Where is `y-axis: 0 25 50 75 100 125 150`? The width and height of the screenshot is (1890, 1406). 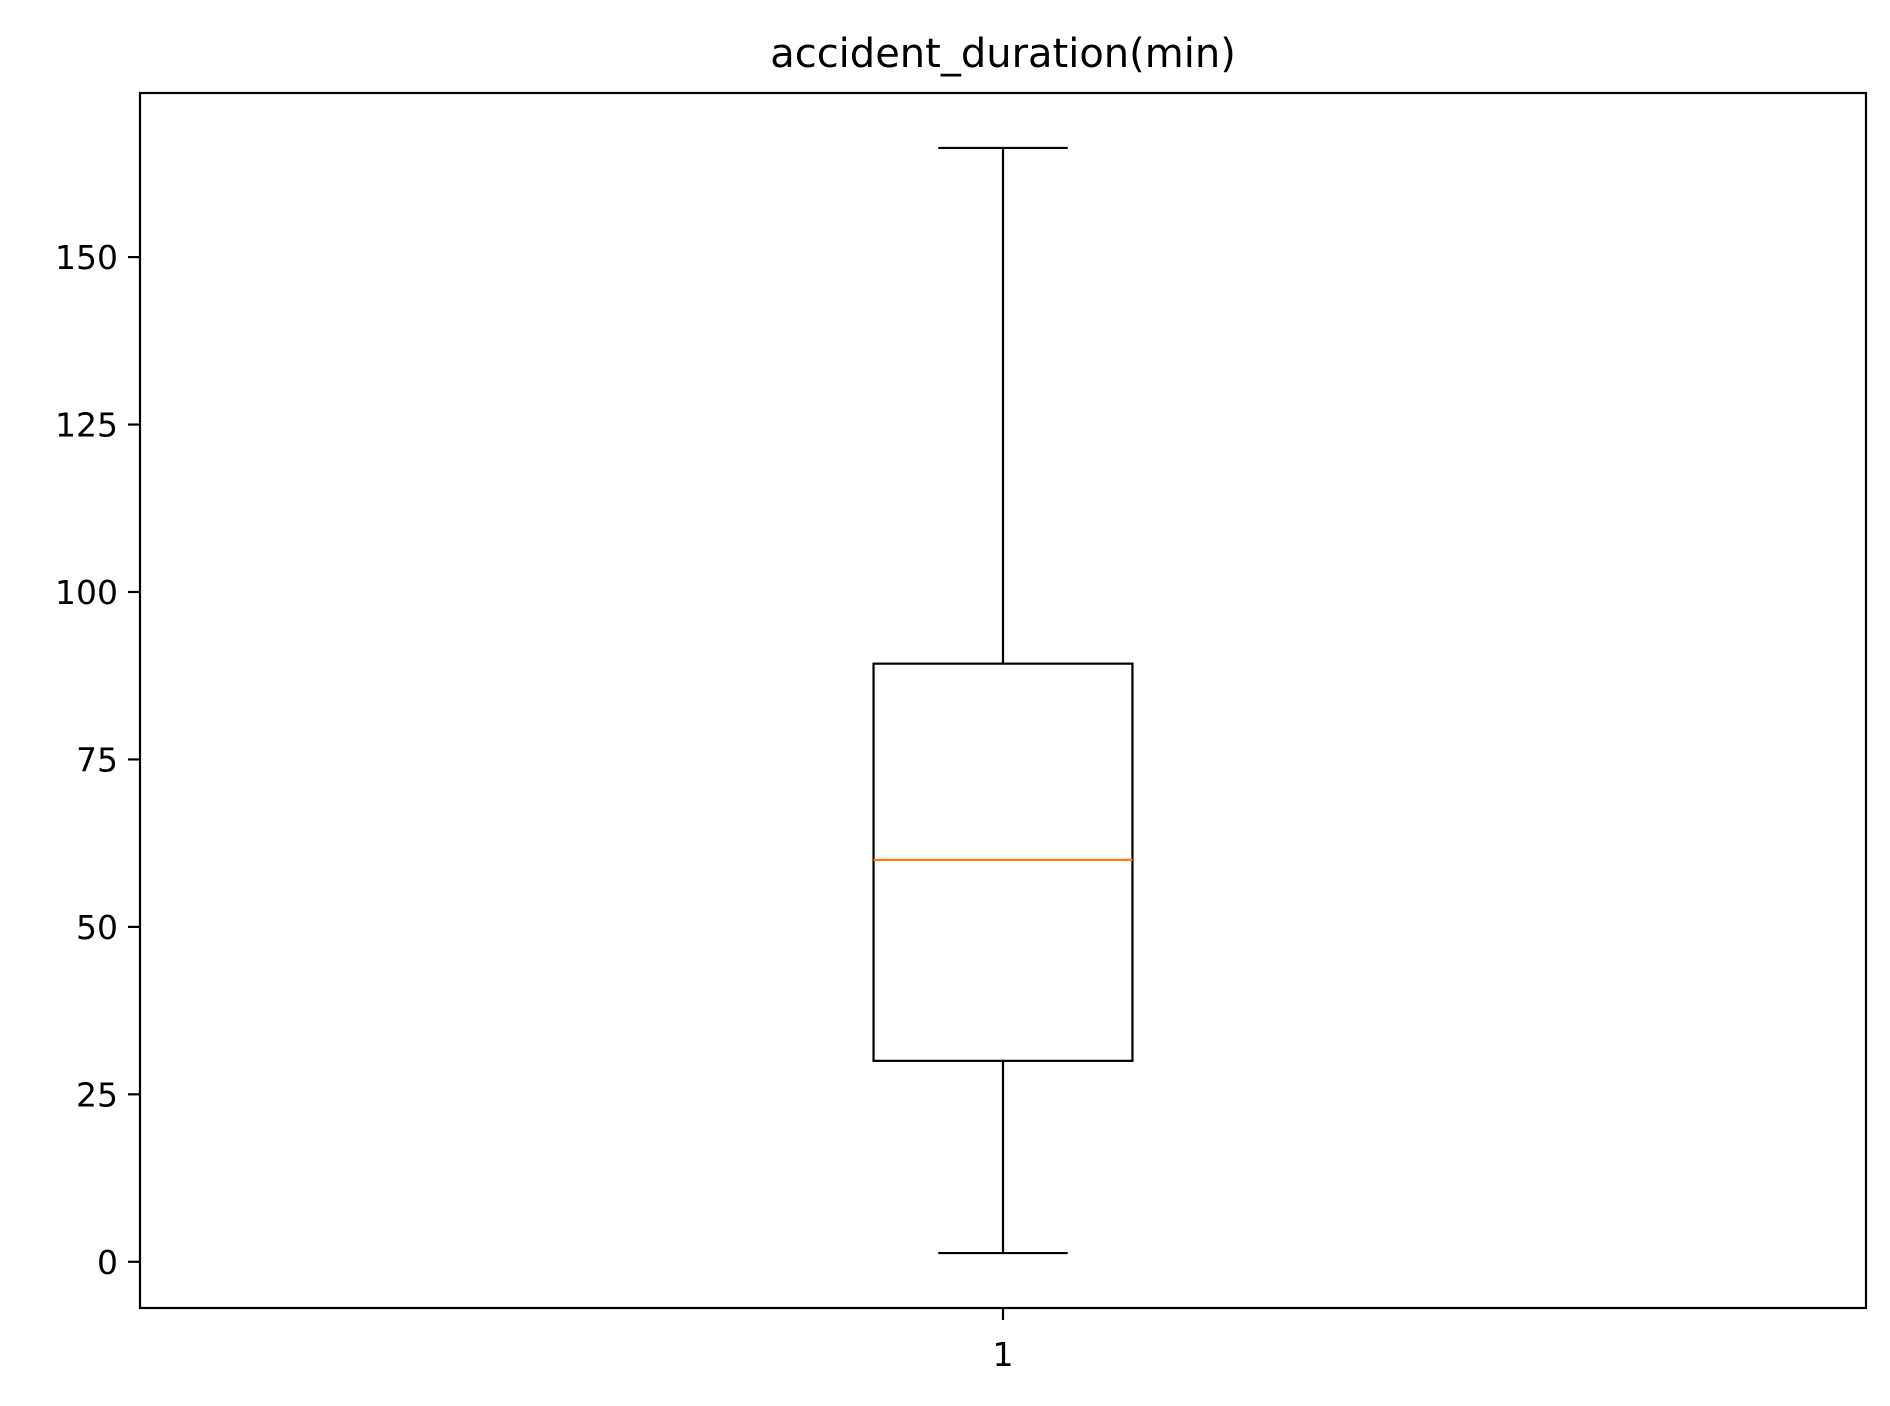
y-axis: 0 25 50 75 100 125 150 is located at coordinates (97, 760).